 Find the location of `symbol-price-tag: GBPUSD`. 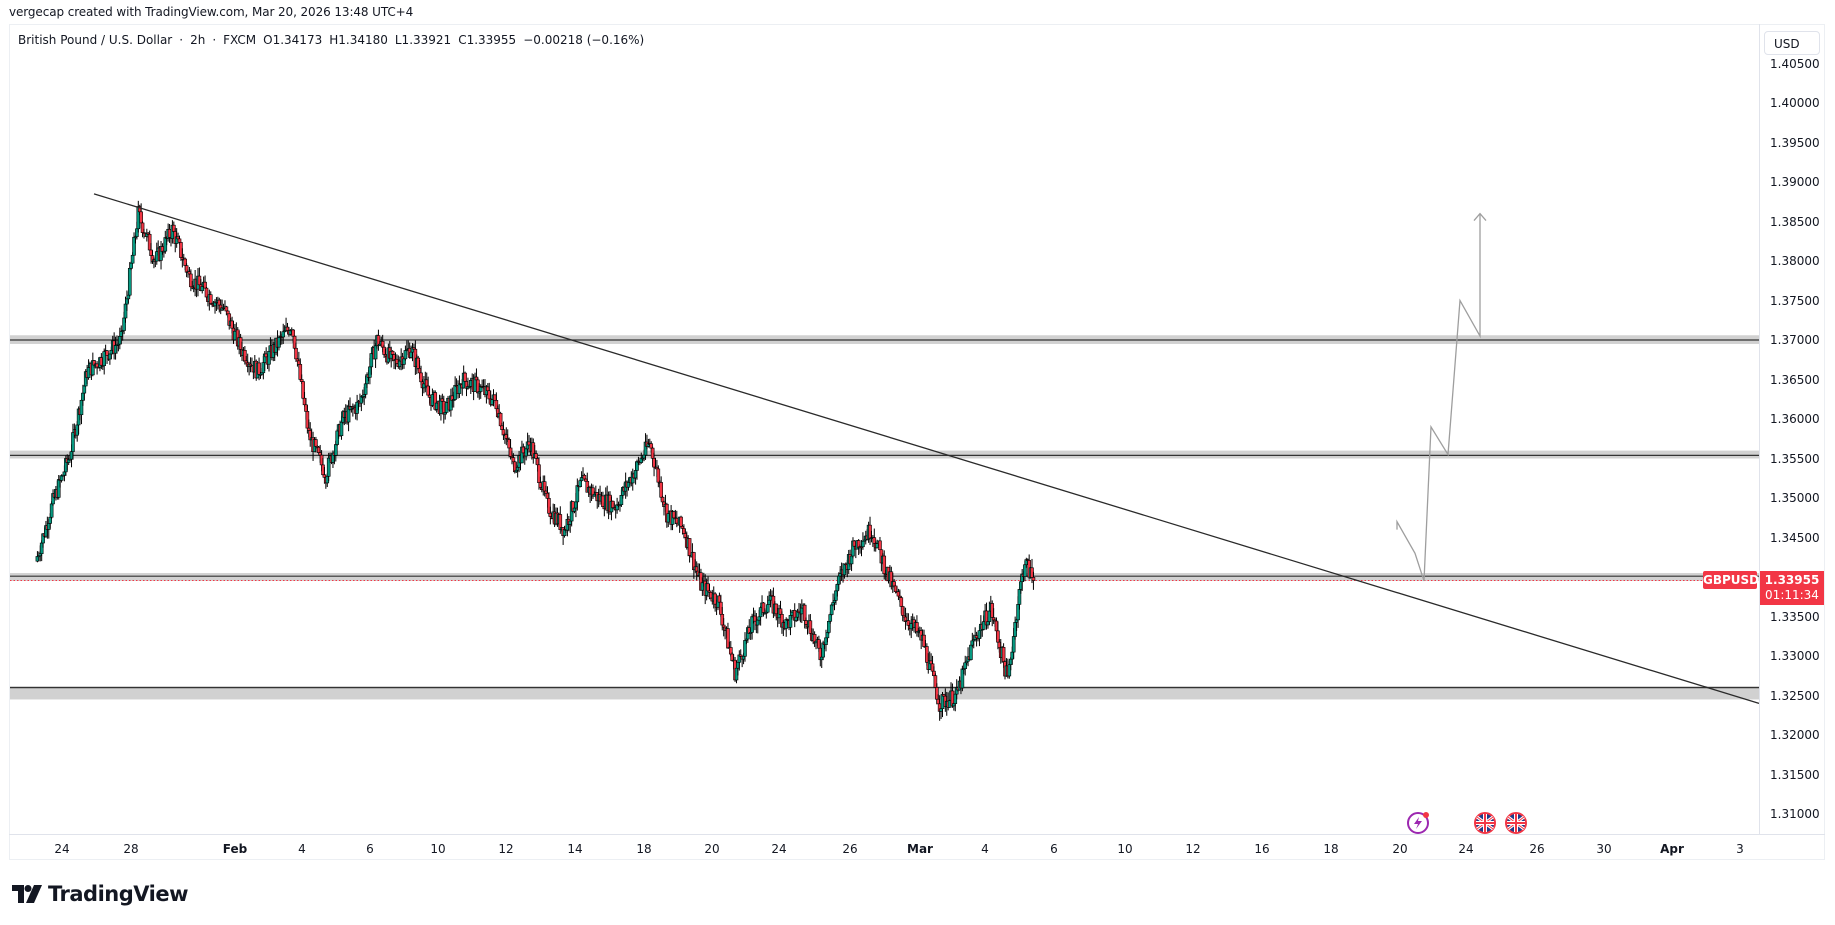

symbol-price-tag: GBPUSD is located at coordinates (1731, 580).